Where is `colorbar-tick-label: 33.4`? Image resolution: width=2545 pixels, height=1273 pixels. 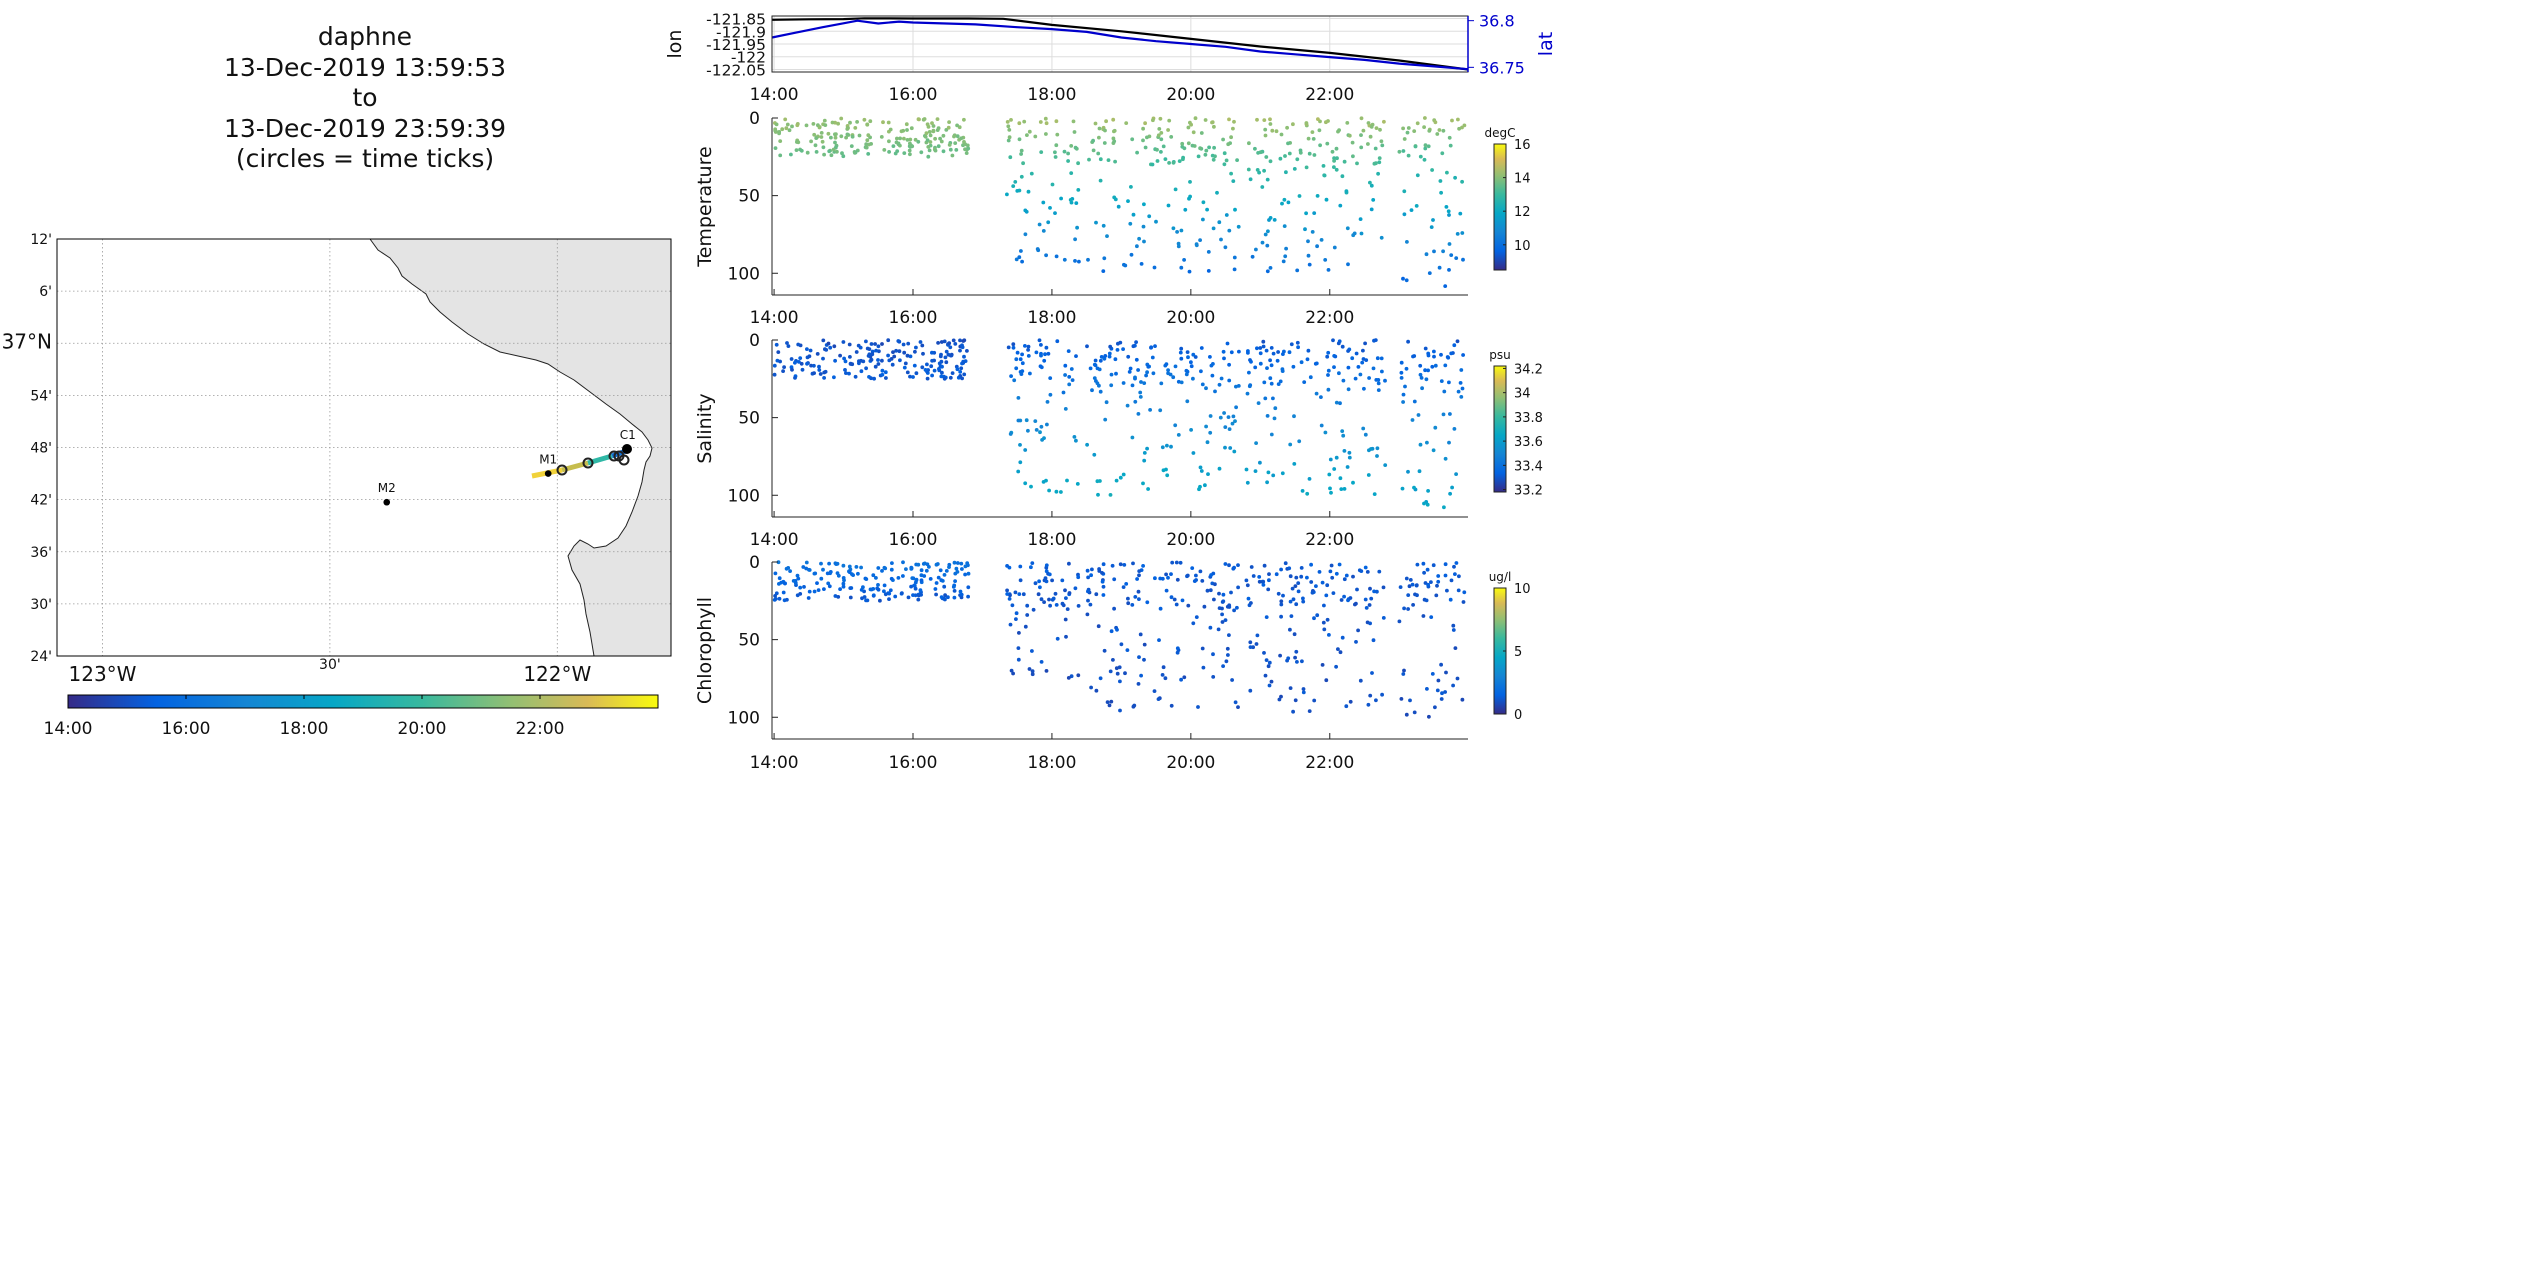
colorbar-tick-label: 33.4 is located at coordinates (1528, 466).